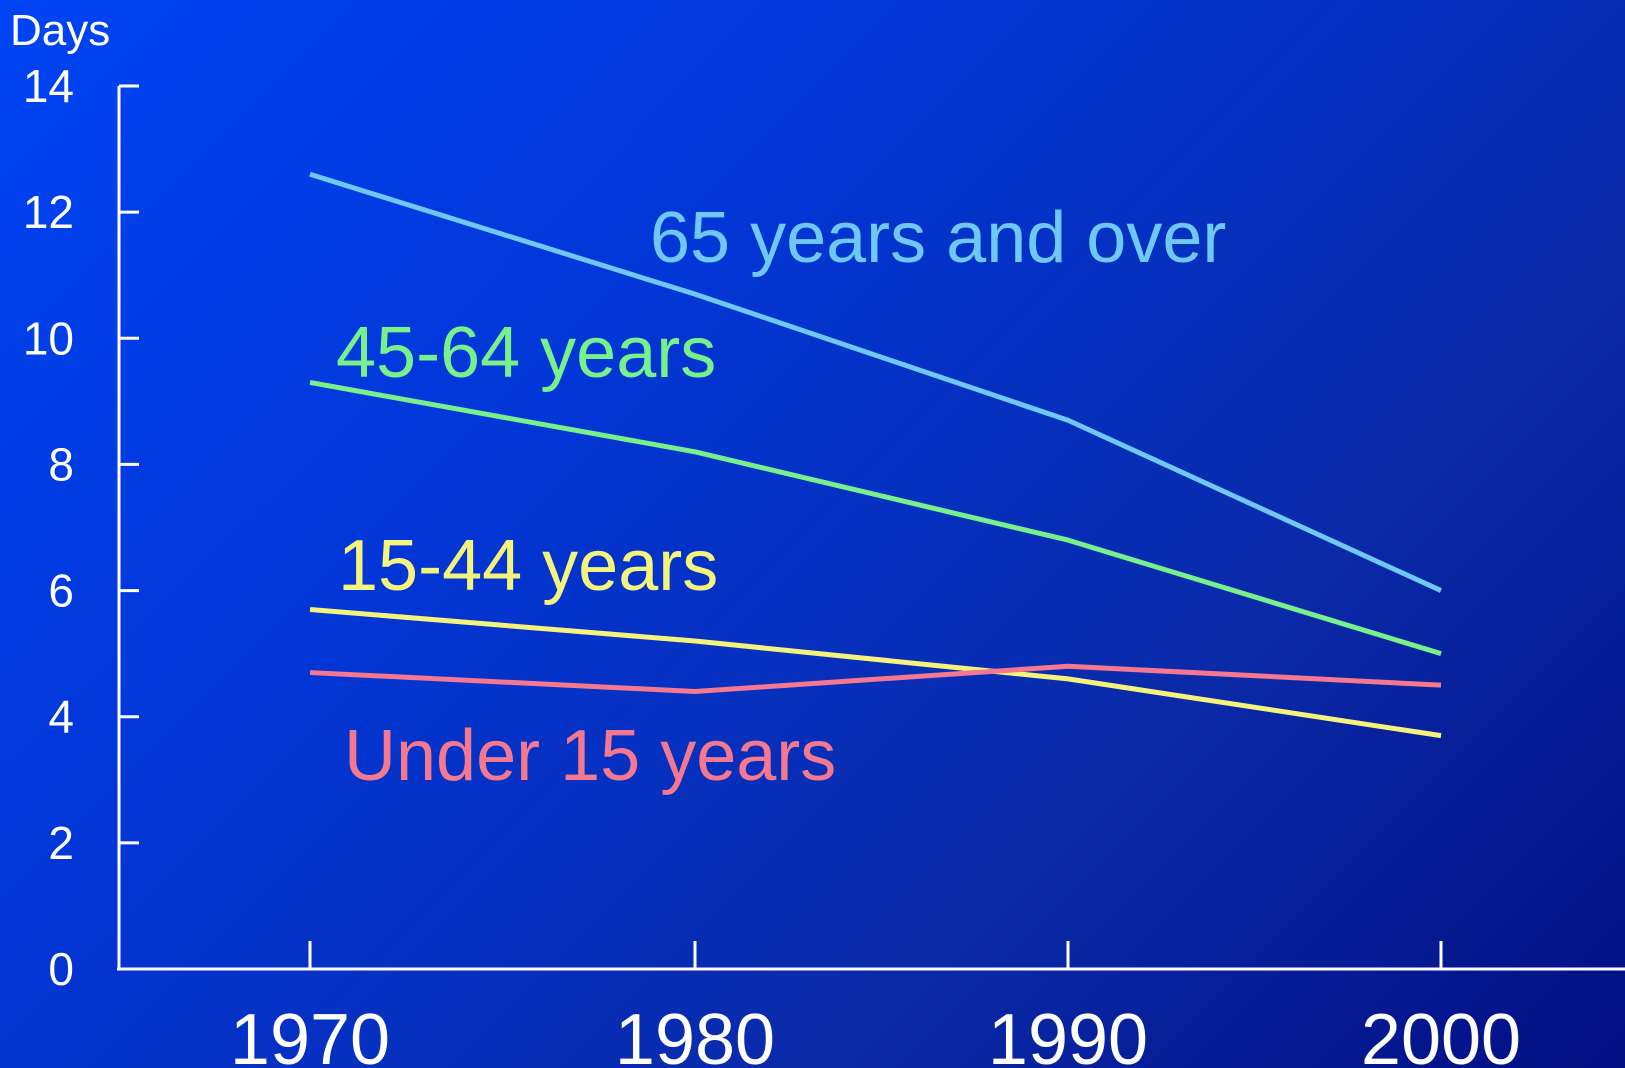 Image resolution: width=1625 pixels, height=1068 pixels. I want to click on y-tick-label: 10, so click(48, 338).